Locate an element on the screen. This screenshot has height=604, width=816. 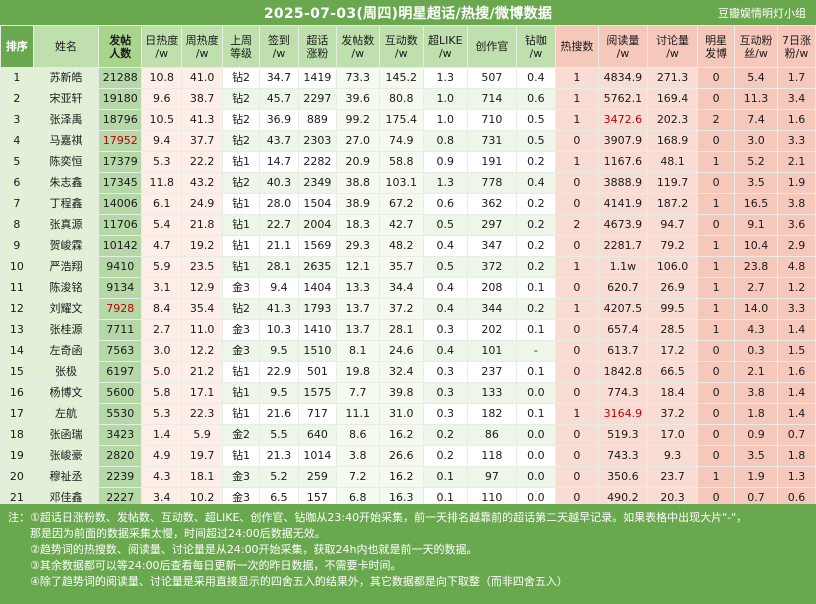
note-line: ③其余数据都可以等24:00后查看每日更新一次的昨日数据，不需要卡时间。 is located at coordinates (216, 565).